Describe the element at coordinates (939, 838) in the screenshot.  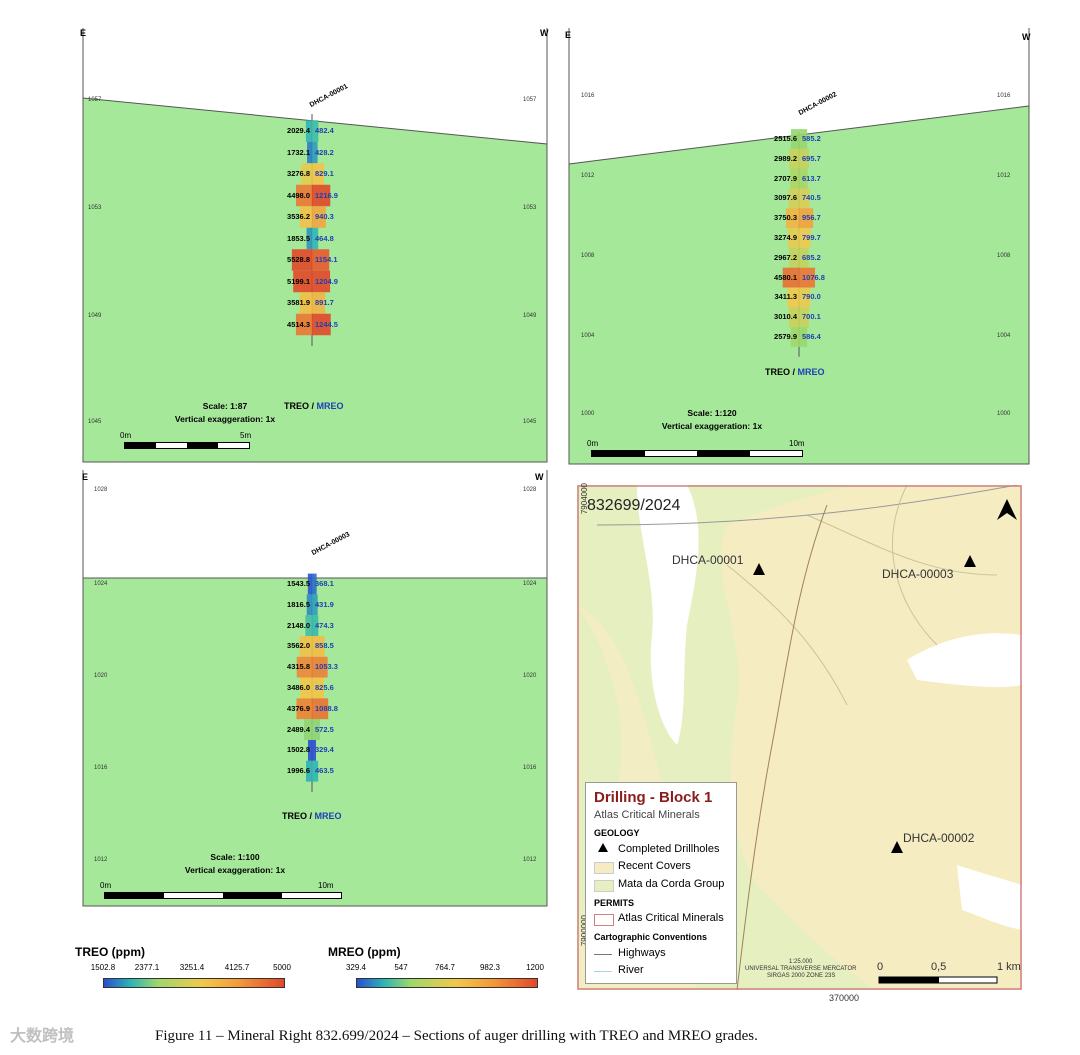
I see `map-hole-2: DHCA-00002` at that location.